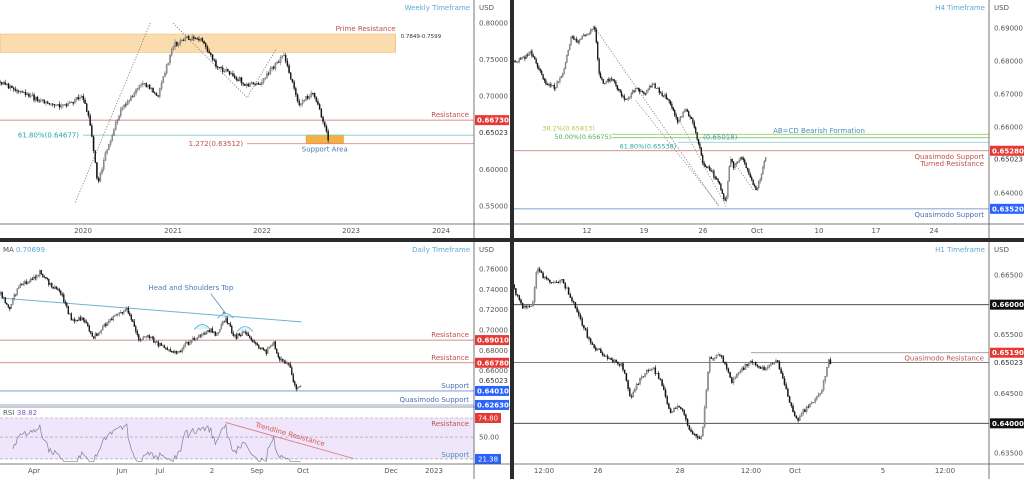  Describe the element at coordinates (262, 231) in the screenshot. I see `time-tick-label: 2022` at that location.